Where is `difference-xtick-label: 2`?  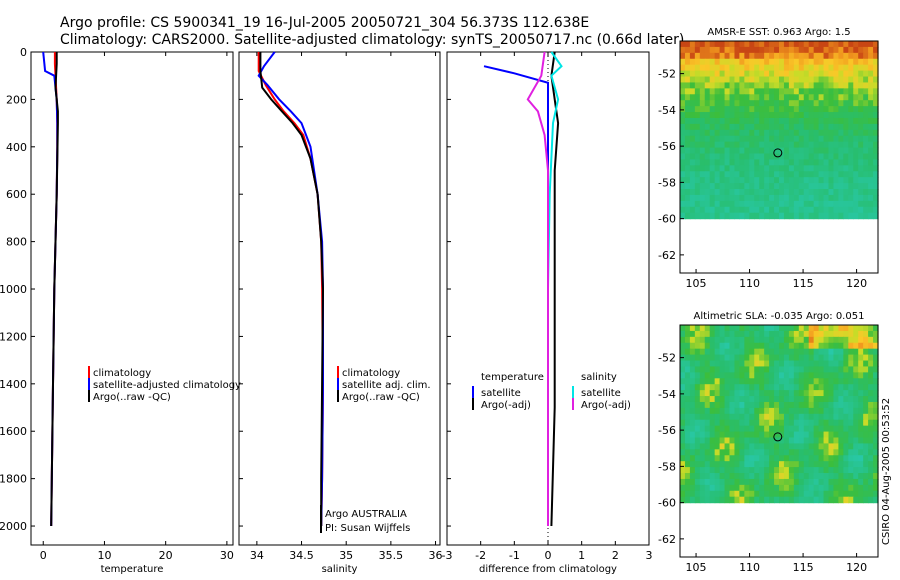 difference-xtick-label: 2 is located at coordinates (615, 555).